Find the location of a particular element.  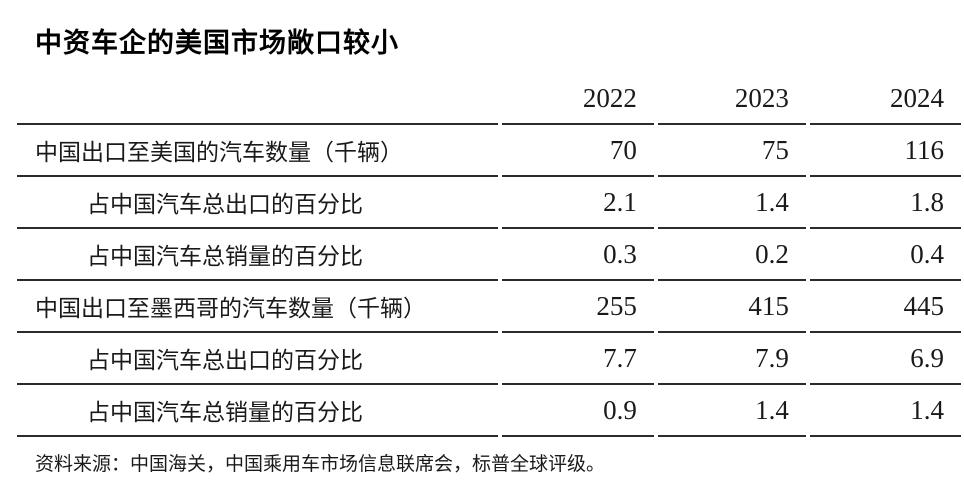

cell-value: 70 is located at coordinates (577, 151).